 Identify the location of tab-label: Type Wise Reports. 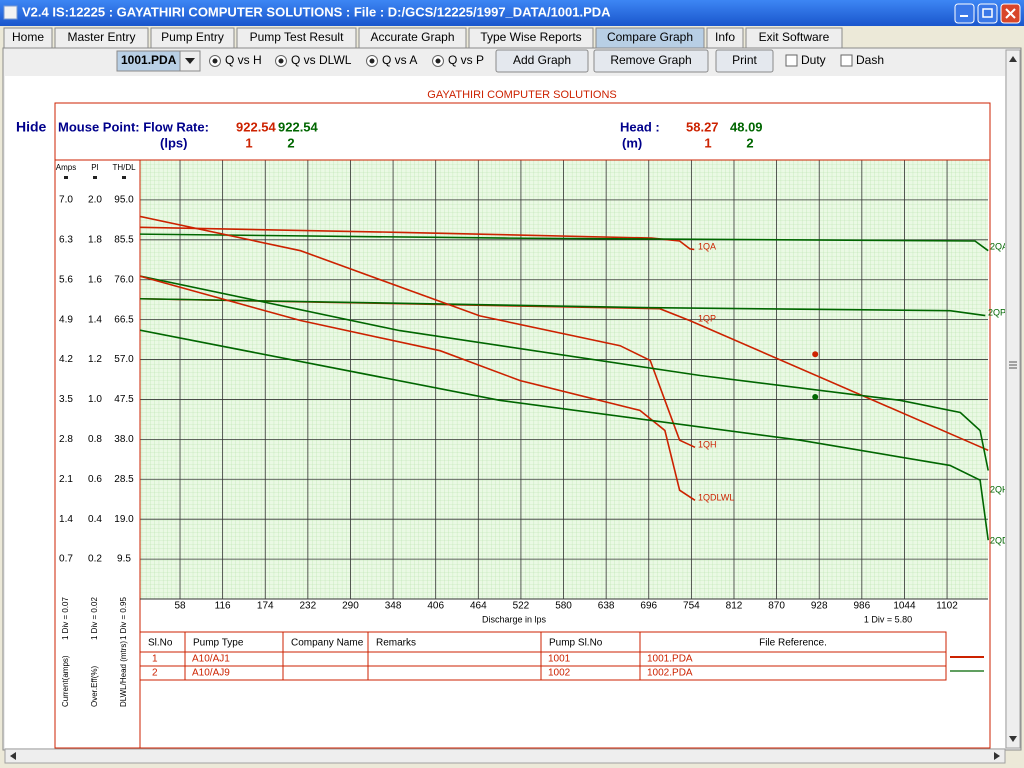
(530, 37).